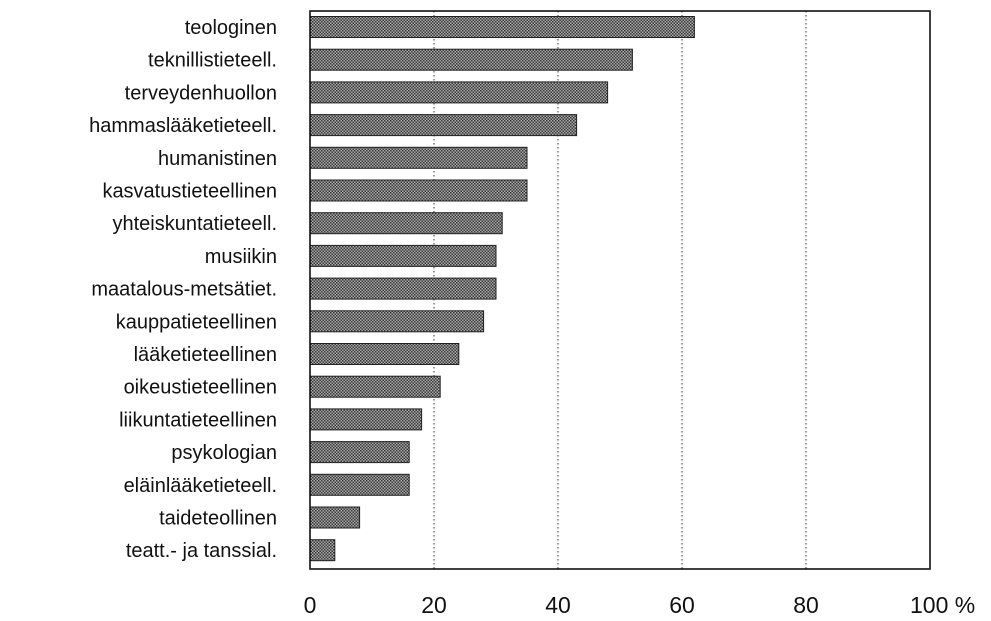 Image resolution: width=991 pixels, height=621 pixels. Describe the element at coordinates (218, 519) in the screenshot. I see `category-label: taideteollinen` at that location.